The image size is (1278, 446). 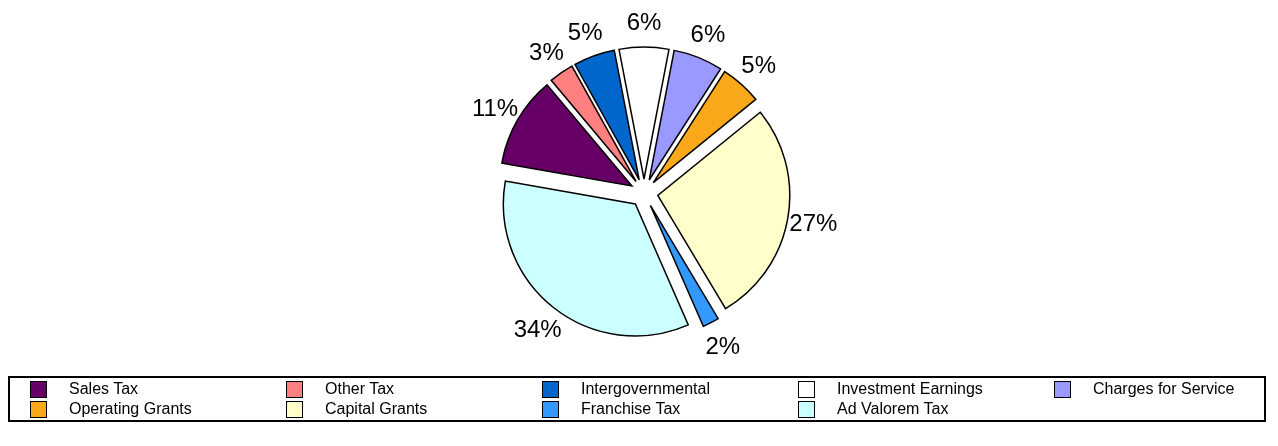 What do you see at coordinates (1164, 389) in the screenshot?
I see `legend-label: Charges for Service` at bounding box center [1164, 389].